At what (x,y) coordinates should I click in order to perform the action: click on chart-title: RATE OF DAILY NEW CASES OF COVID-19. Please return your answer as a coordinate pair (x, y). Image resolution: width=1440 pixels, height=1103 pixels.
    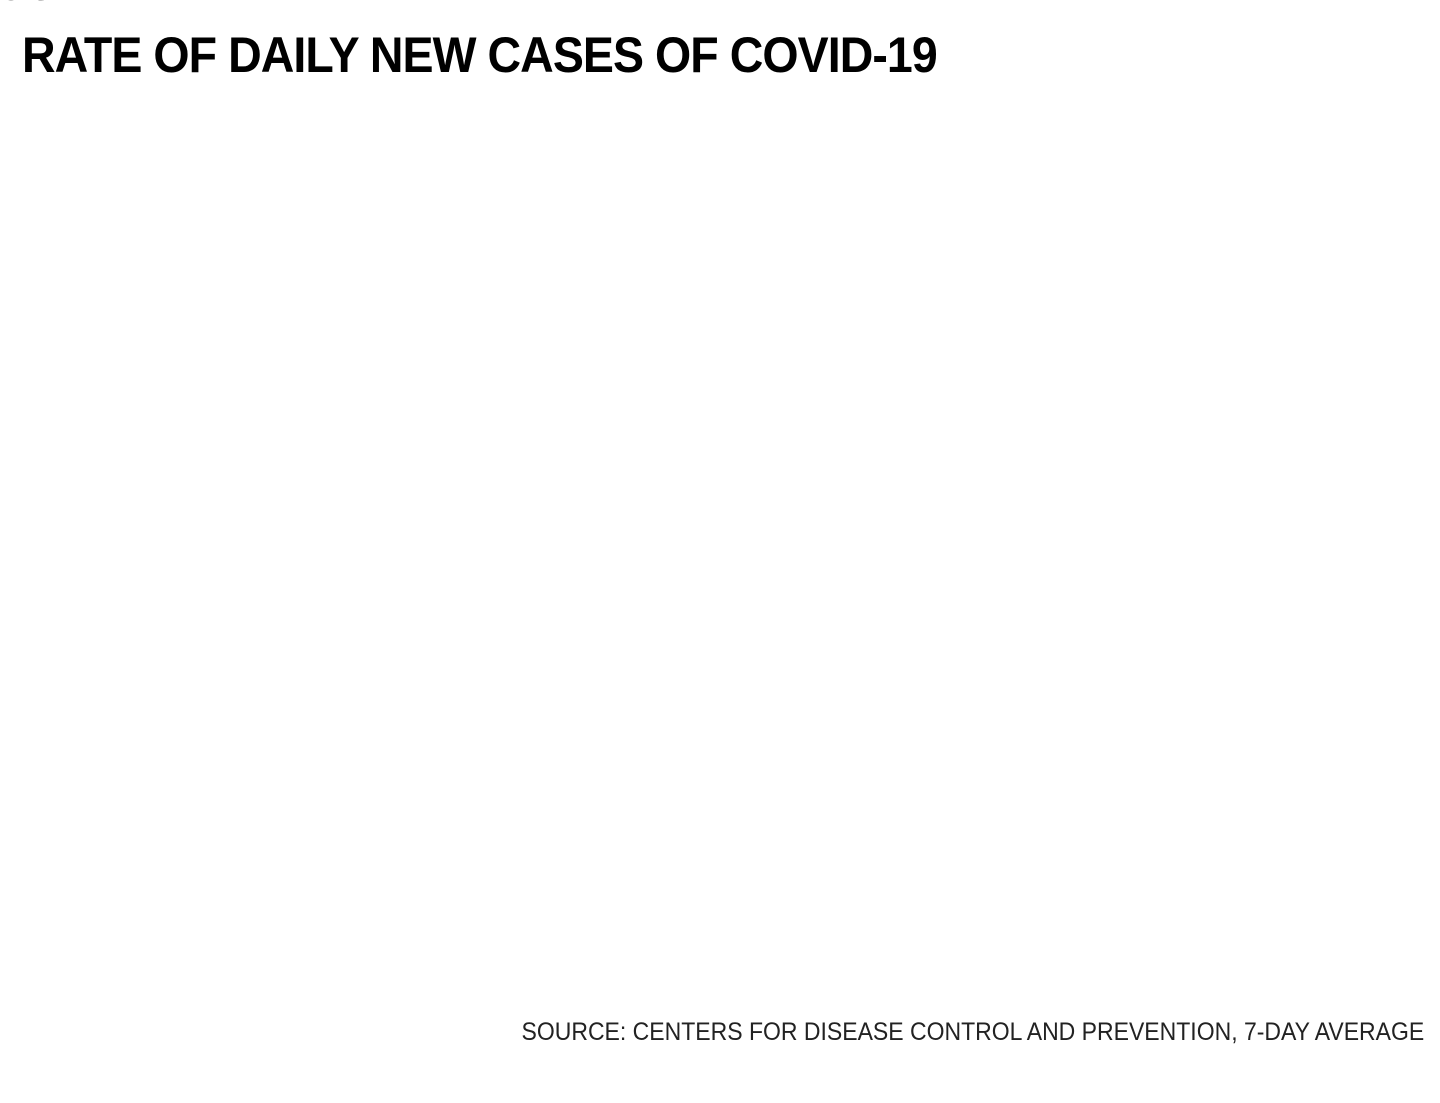
    Looking at the image, I should click on (480, 55).